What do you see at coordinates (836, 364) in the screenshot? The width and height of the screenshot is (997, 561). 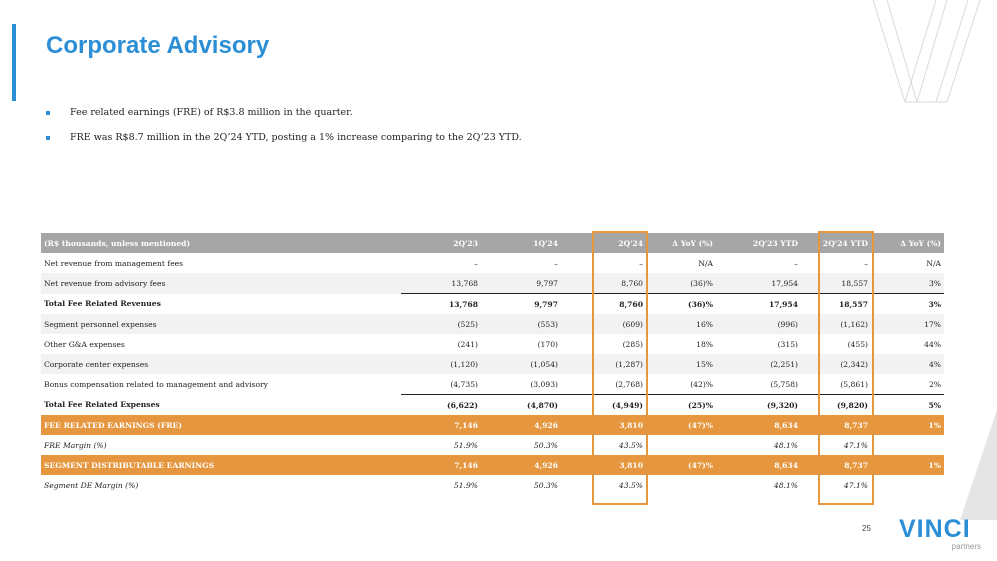 I see `table-cell: (2,342)` at bounding box center [836, 364].